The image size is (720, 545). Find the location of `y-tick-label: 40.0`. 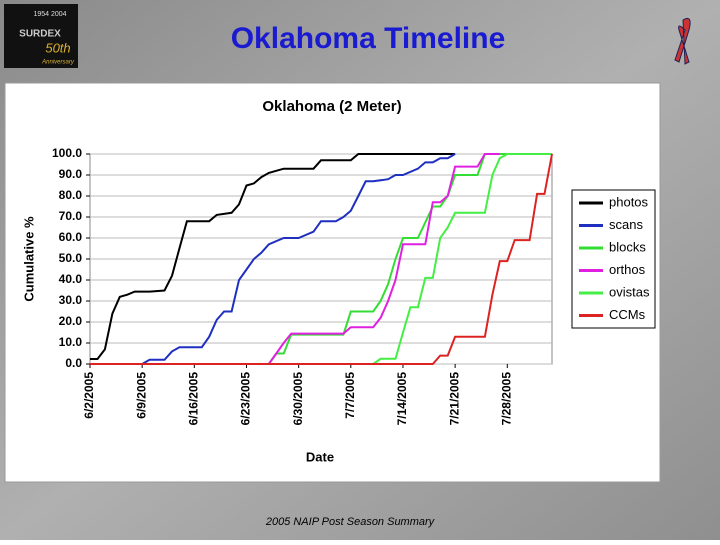

y-tick-label: 40.0 is located at coordinates (71, 279).